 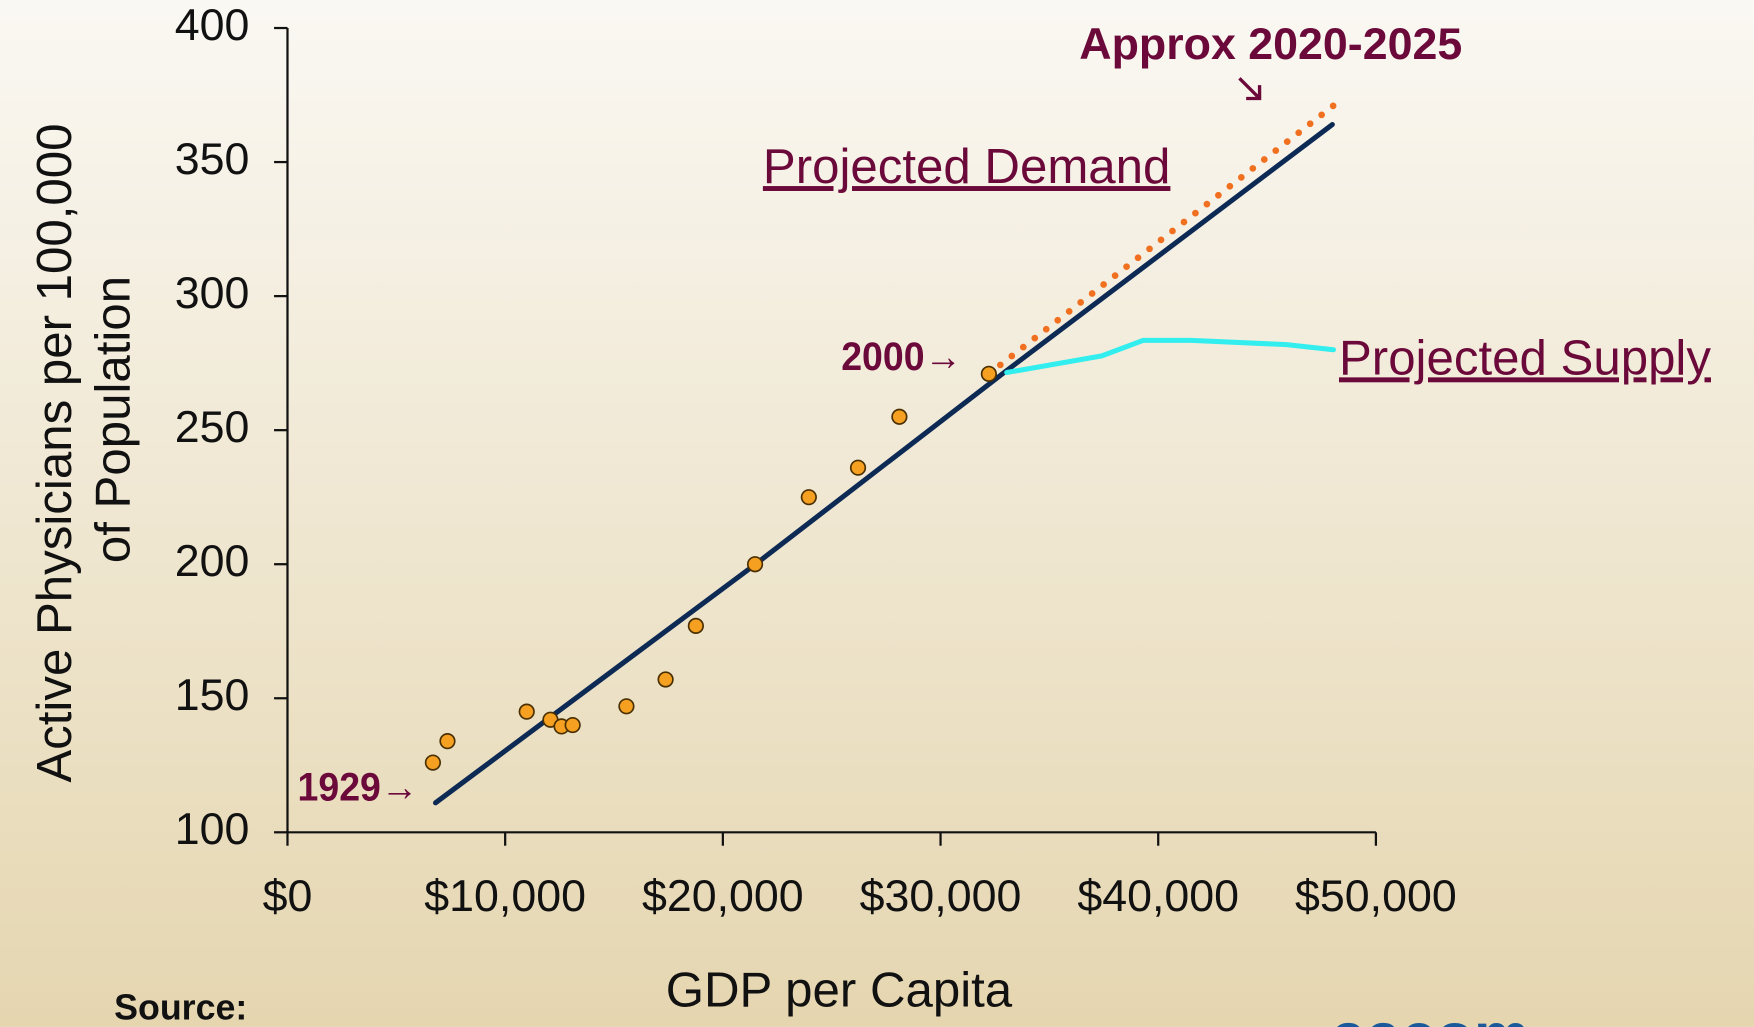 I want to click on y-tick-label: 150, so click(x=212, y=695).